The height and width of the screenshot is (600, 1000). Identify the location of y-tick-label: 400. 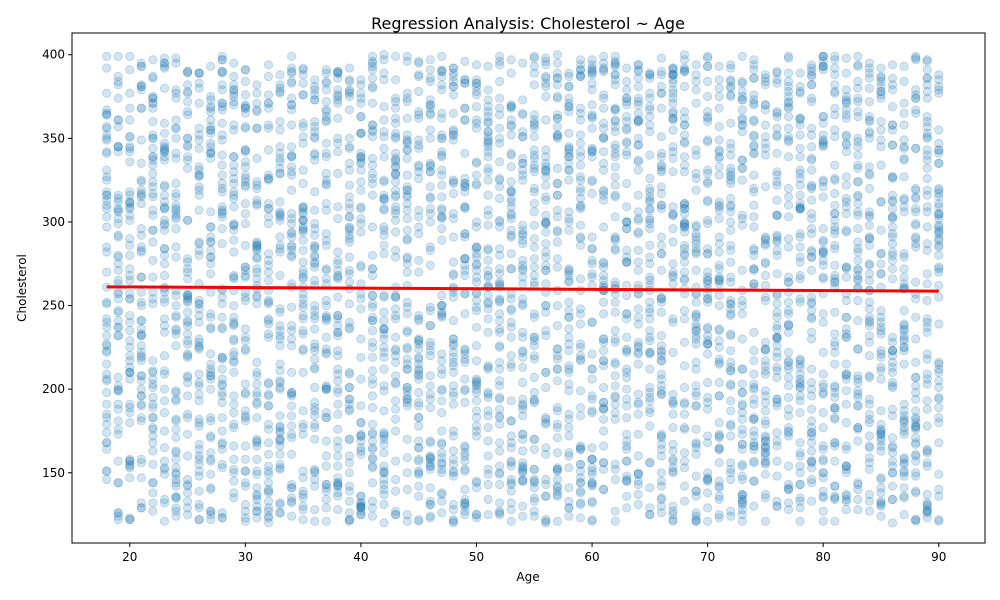
(53, 55).